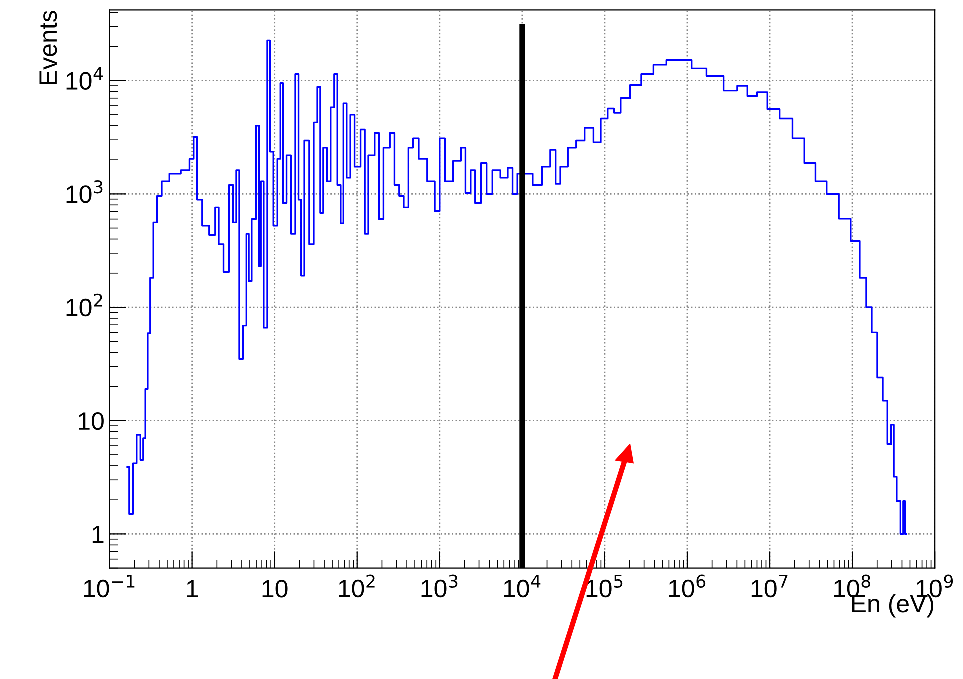 This screenshot has height=679, width=963. I want to click on y-tick-label: 1, so click(98, 535).